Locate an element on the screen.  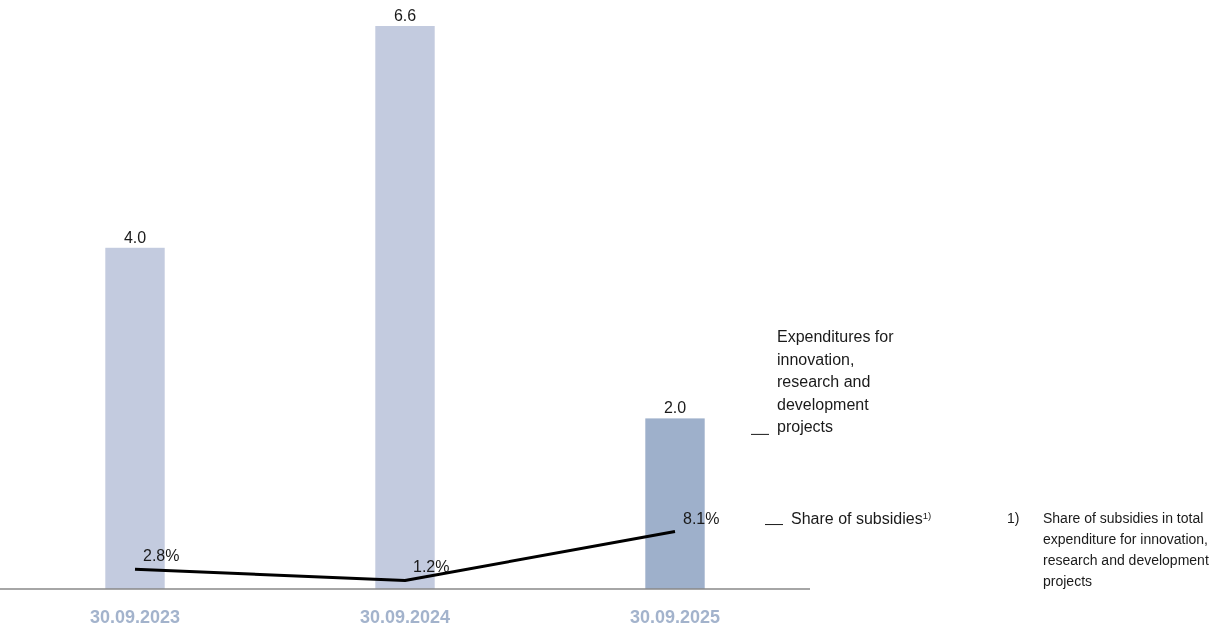
data-label: 6.6 is located at coordinates (405, 15).